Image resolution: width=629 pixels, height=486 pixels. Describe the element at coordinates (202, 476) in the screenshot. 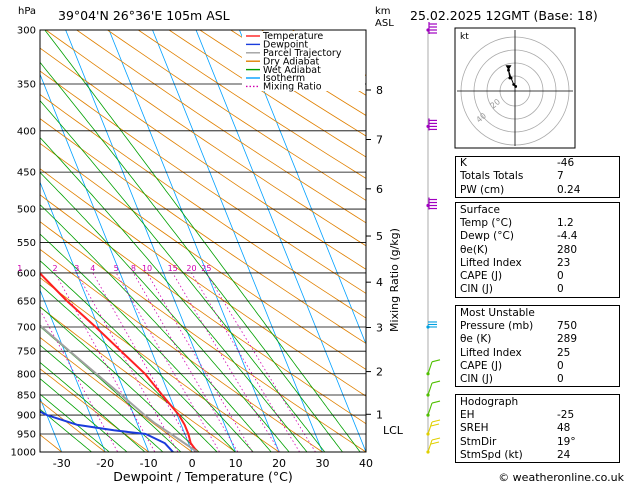

I see `x-axis-title: Dewpoint / Temperature (°C)` at that location.